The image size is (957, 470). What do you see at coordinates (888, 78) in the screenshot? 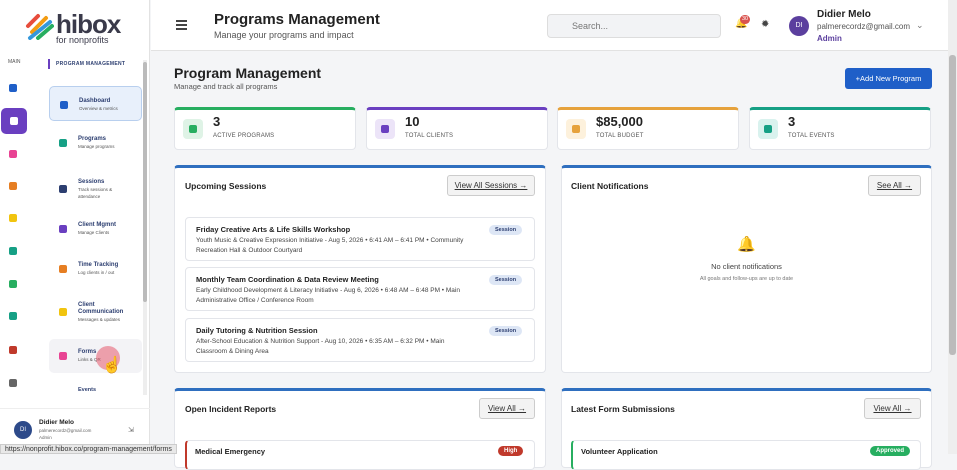
I see `add-program-button: +Add New Program` at bounding box center [888, 78].